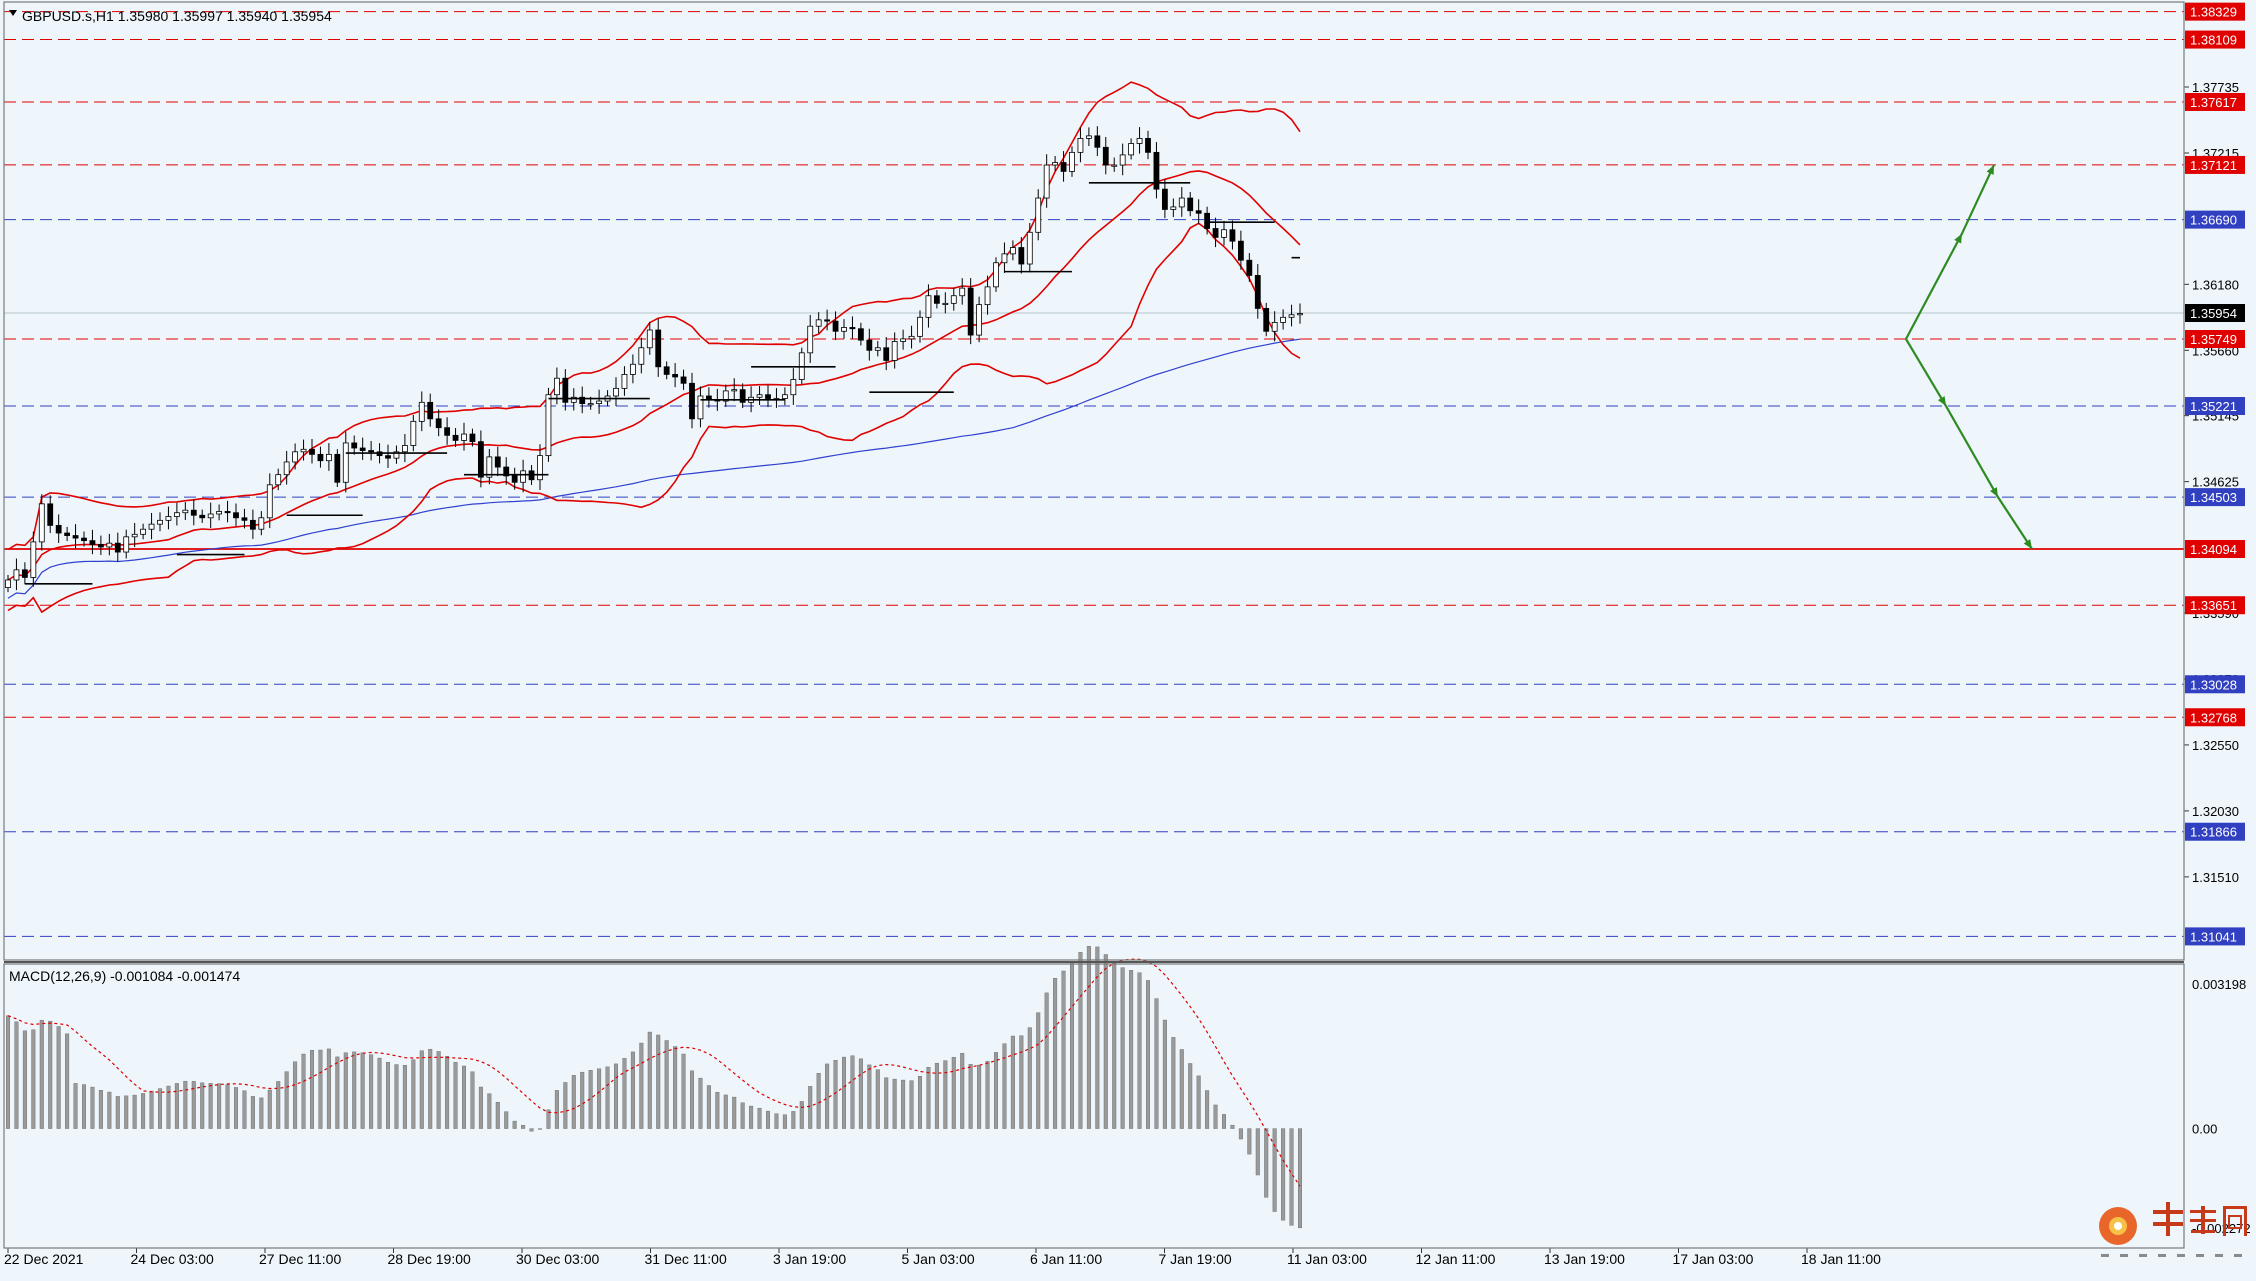 The width and height of the screenshot is (2256, 1281). What do you see at coordinates (1327, 1259) in the screenshot?
I see `time-tick-label: 11 Jan 03:00` at bounding box center [1327, 1259].